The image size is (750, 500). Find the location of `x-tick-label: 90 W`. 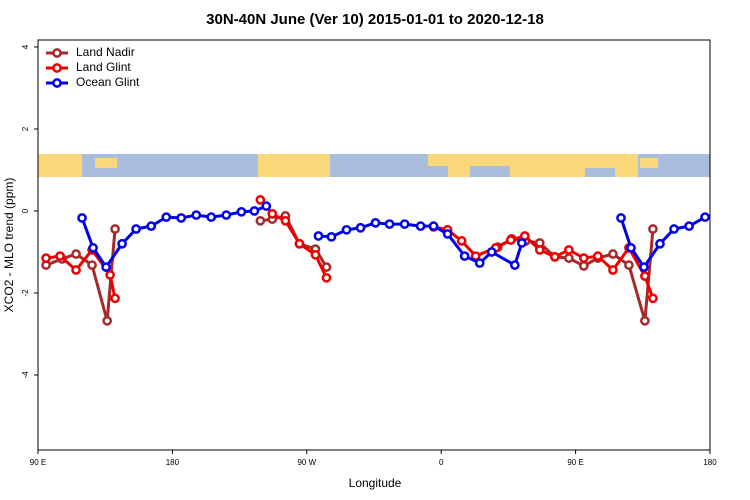

x-tick-label: 90 W is located at coordinates (306, 462).